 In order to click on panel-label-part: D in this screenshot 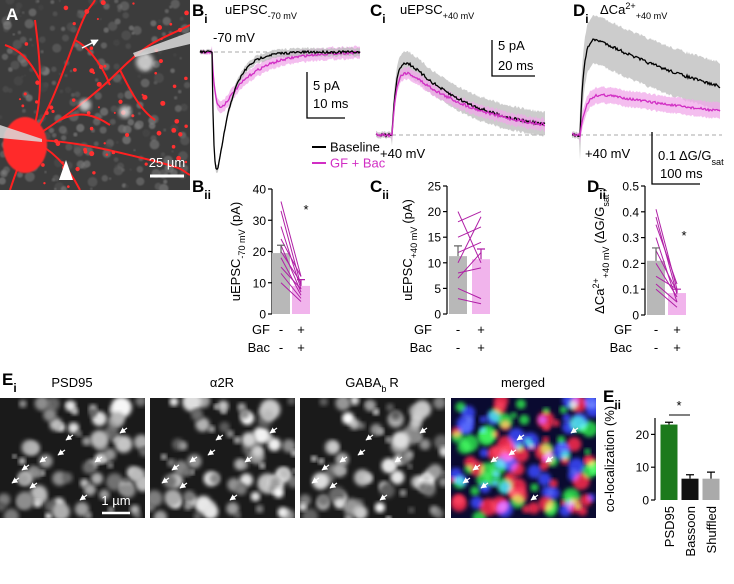, I will do `click(579, 10)`.